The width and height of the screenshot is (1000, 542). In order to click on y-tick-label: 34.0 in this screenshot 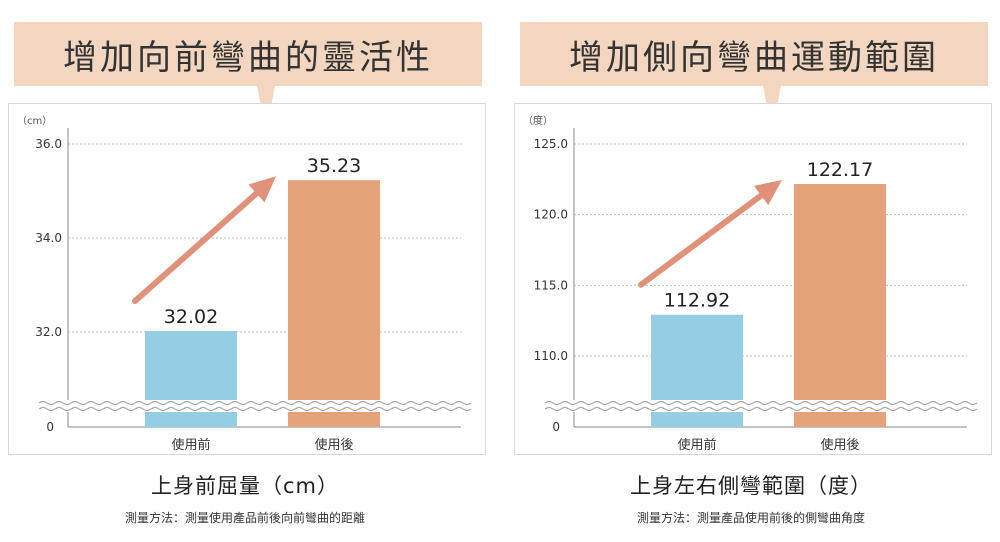, I will do `click(48, 238)`.